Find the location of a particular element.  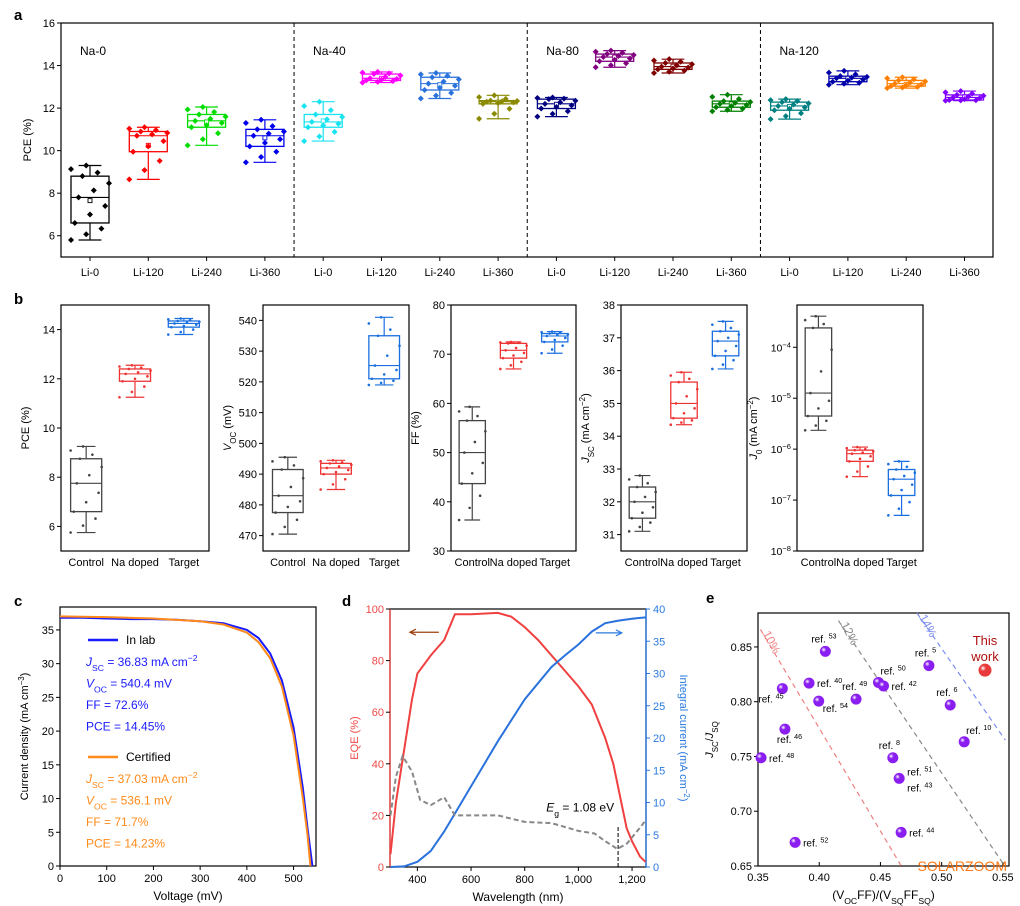

y-axis-label-part: Current density (mA cm is located at coordinates (25, 742).